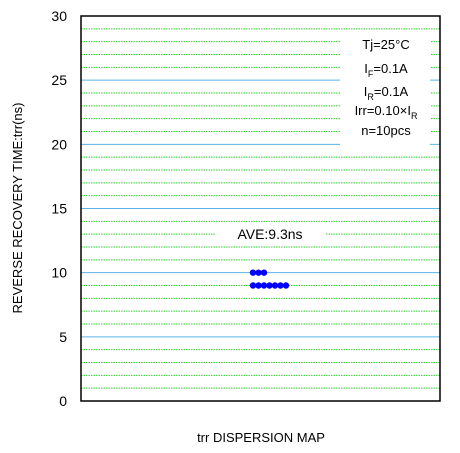 Image resolution: width=460 pixels, height=453 pixels. Describe the element at coordinates (386, 70) in the screenshot. I see `condition-if: IF=0.1A` at that location.